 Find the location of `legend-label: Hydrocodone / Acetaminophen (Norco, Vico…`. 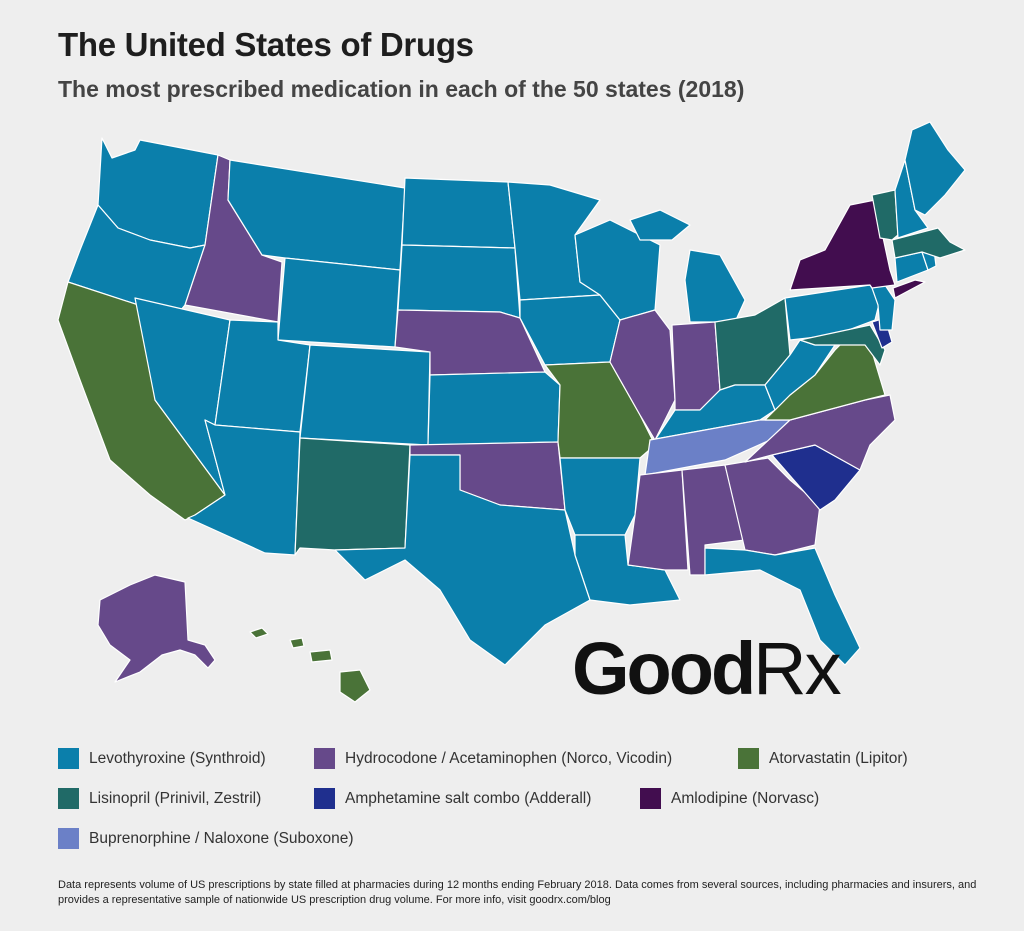

legend-label: Hydrocodone / Acetaminophen (Norco, Vico… is located at coordinates (509, 758).